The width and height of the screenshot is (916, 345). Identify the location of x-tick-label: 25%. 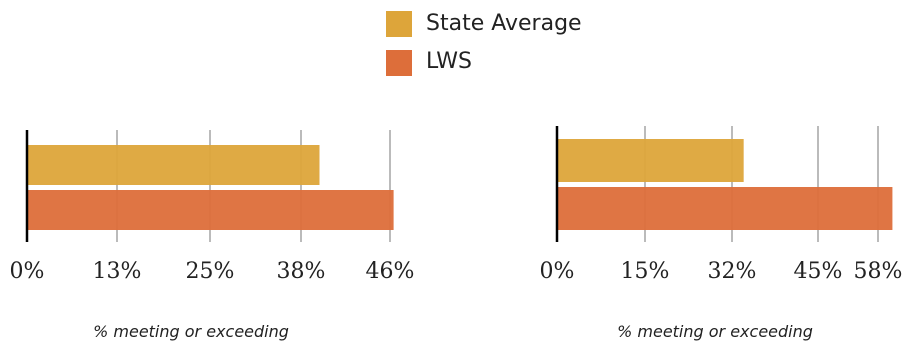
(210, 271).